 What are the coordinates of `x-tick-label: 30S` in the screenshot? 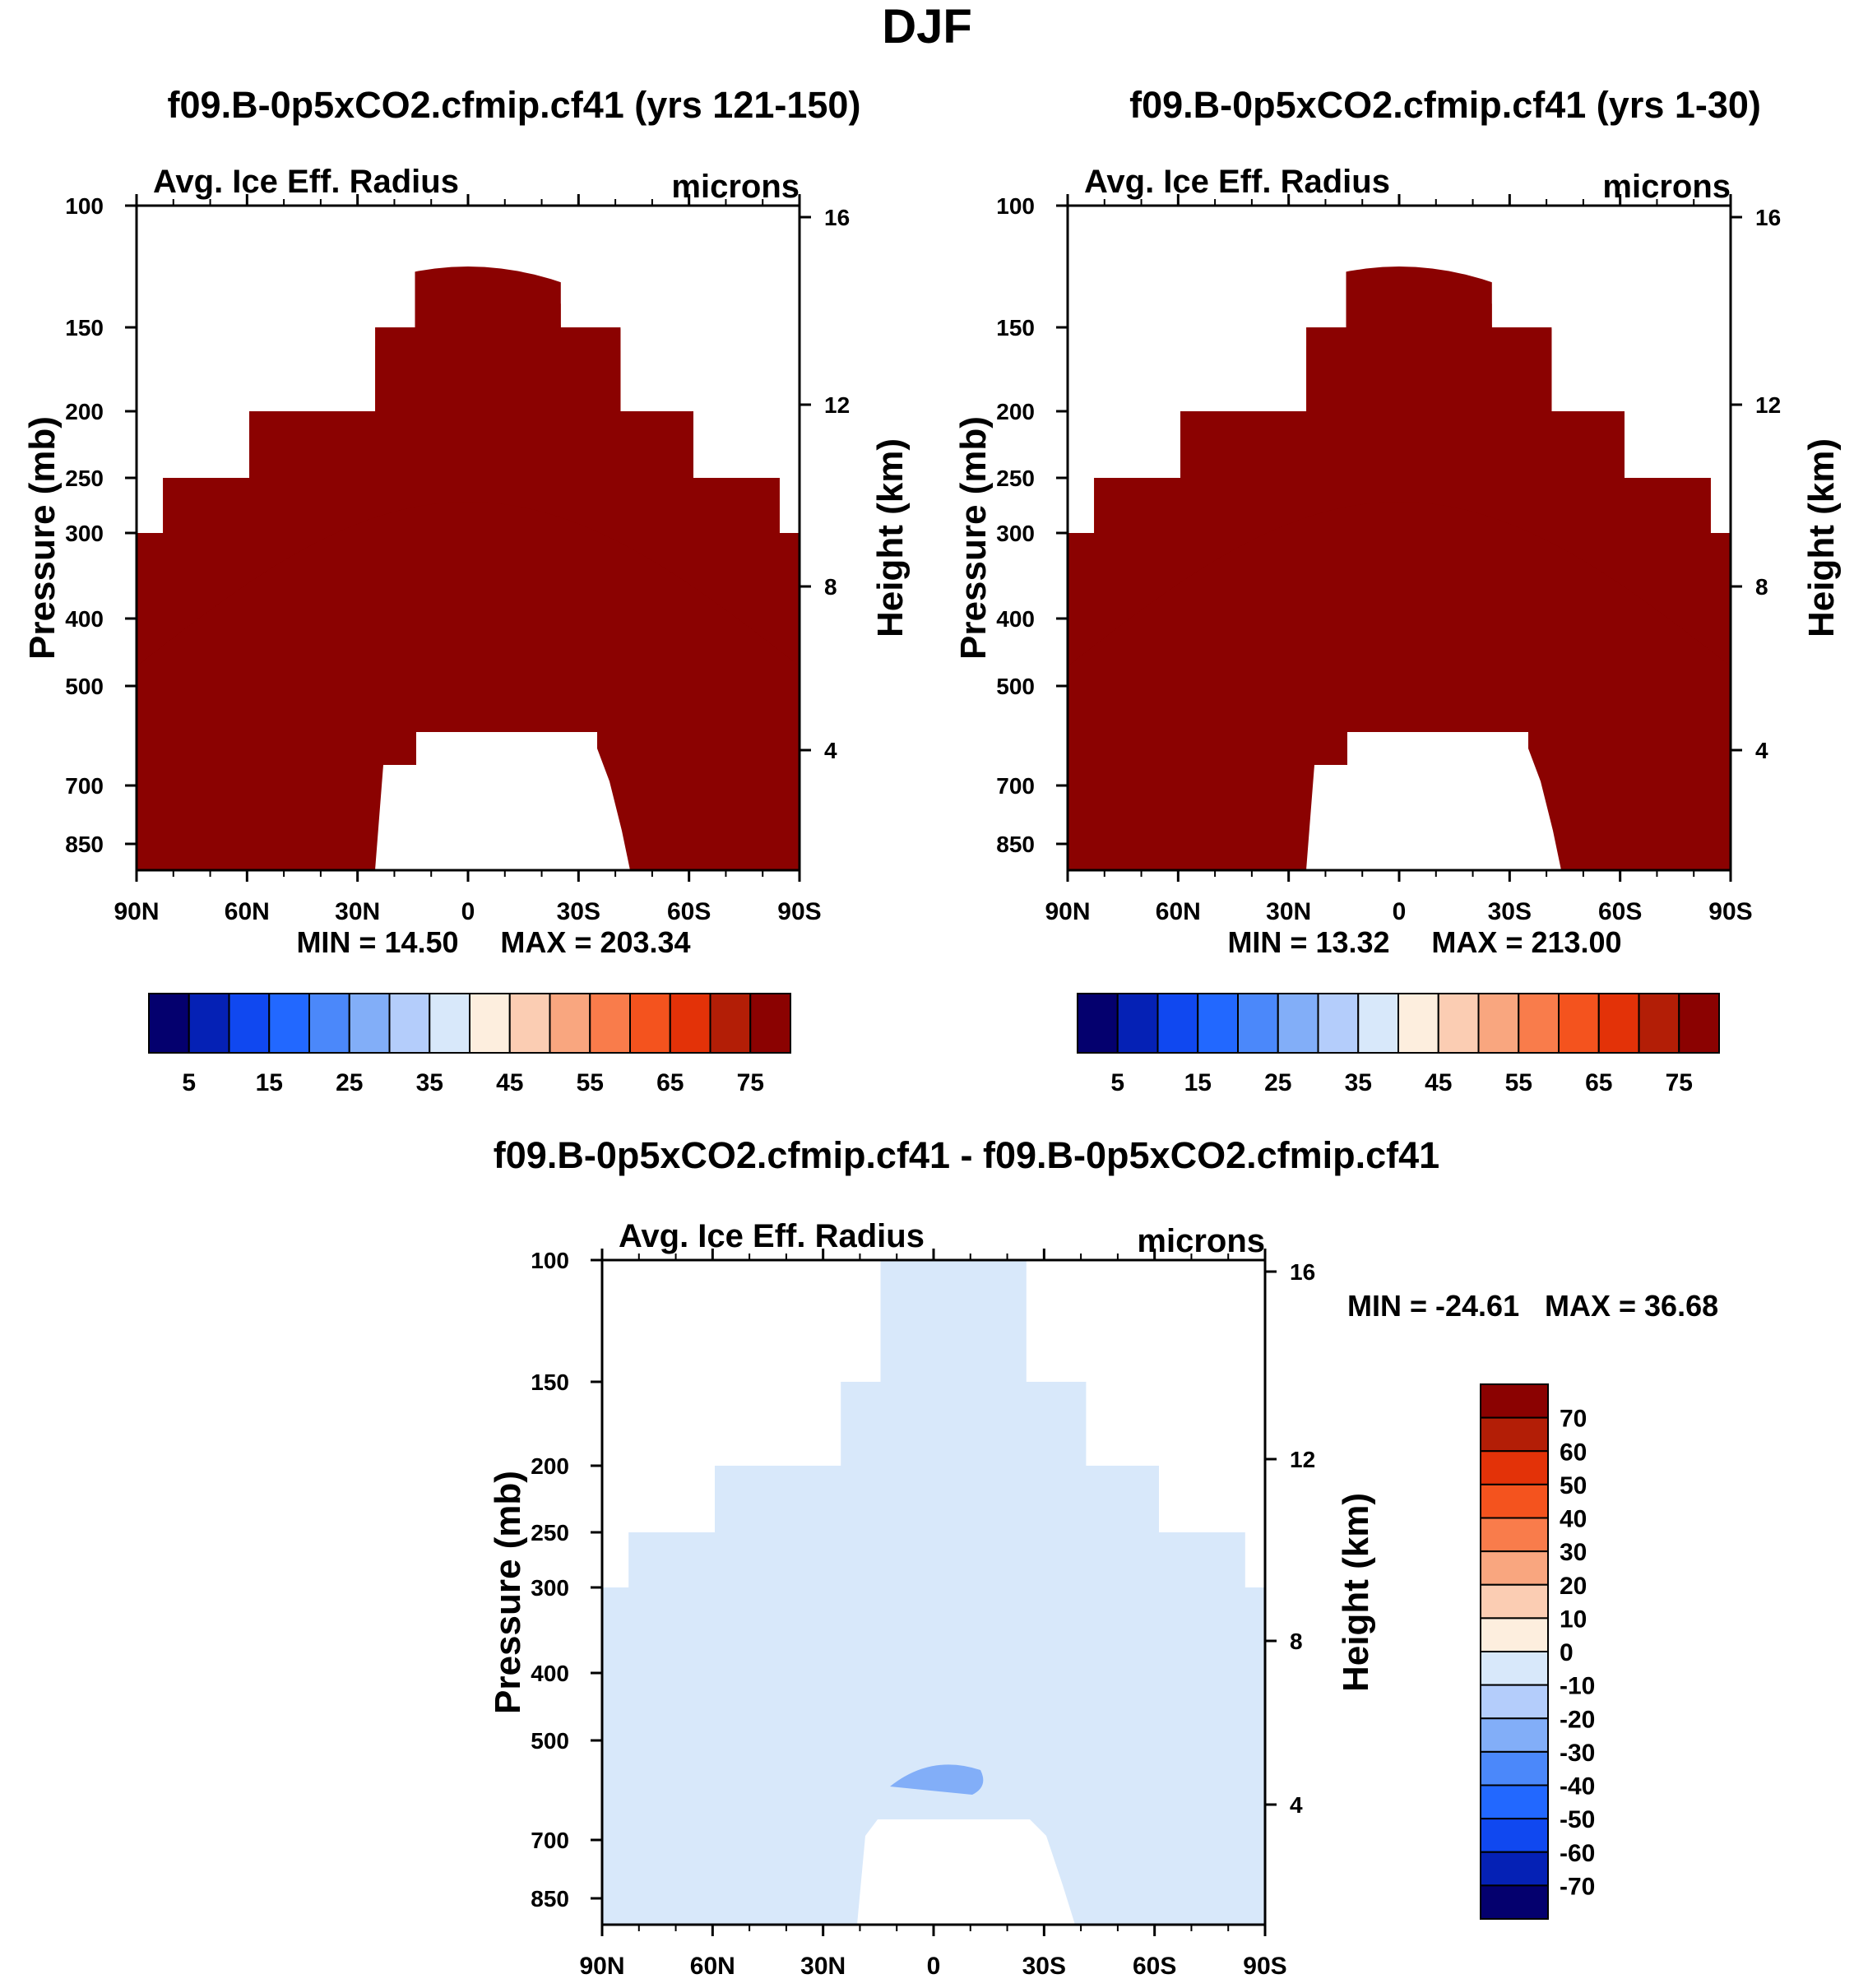 It's located at (578, 912).